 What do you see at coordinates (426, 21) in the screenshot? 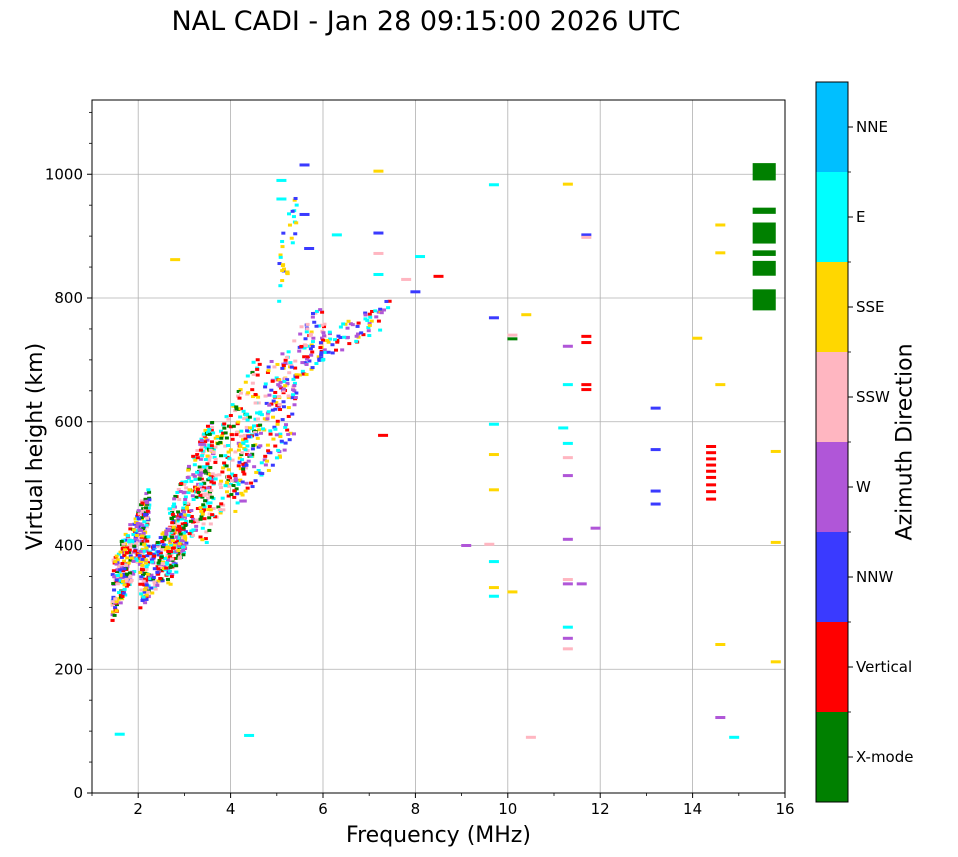
I see `chart-title: NAL CADI - Jan 28 09:15:00 2026 UTC` at bounding box center [426, 21].